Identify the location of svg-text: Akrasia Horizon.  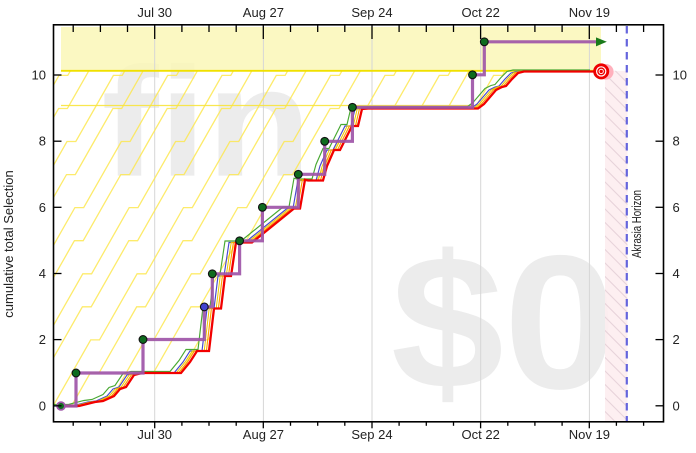
(636, 224).